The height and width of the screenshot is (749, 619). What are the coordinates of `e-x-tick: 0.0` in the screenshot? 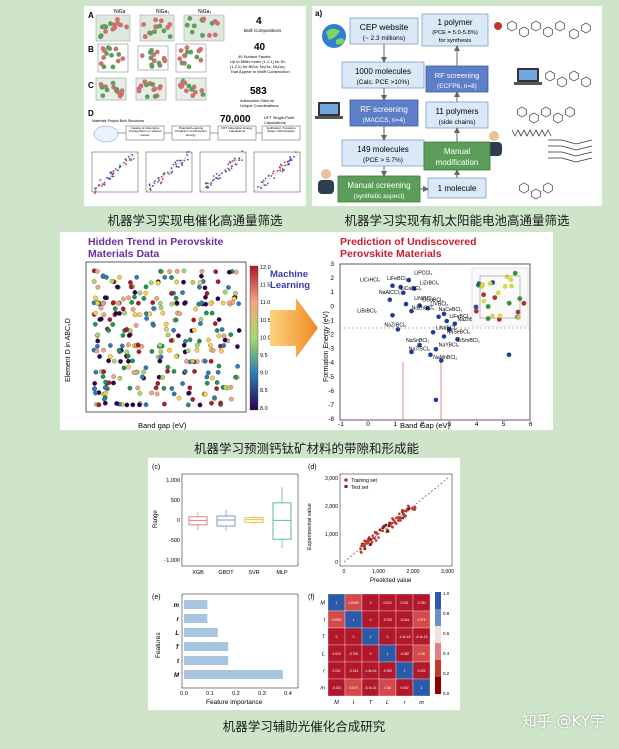 It's located at (184, 694).